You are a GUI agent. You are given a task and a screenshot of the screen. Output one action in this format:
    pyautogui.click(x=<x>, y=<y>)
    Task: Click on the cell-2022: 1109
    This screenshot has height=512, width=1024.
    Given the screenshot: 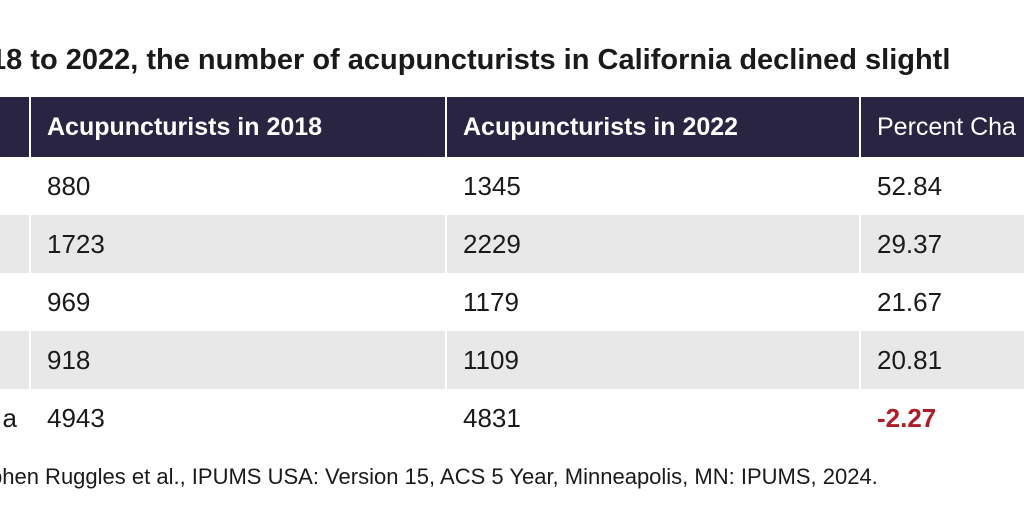 What is the action you would take?
    pyautogui.click(x=653, y=360)
    